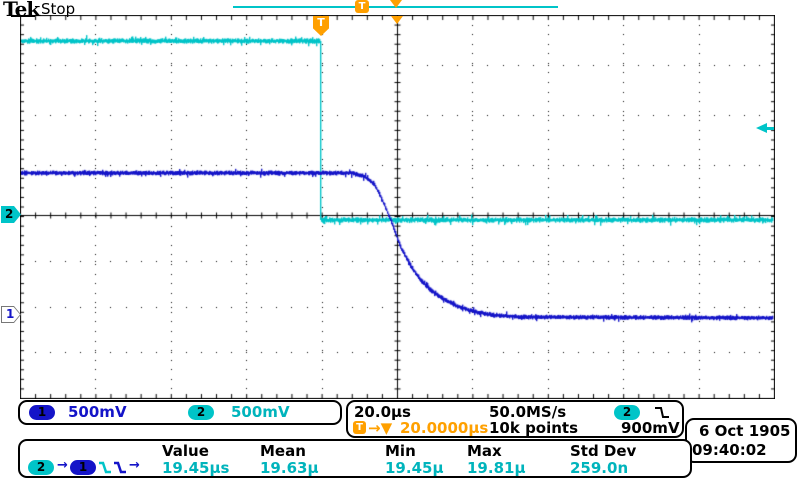  I want to click on meas-max: 19.81µ, so click(496, 468).